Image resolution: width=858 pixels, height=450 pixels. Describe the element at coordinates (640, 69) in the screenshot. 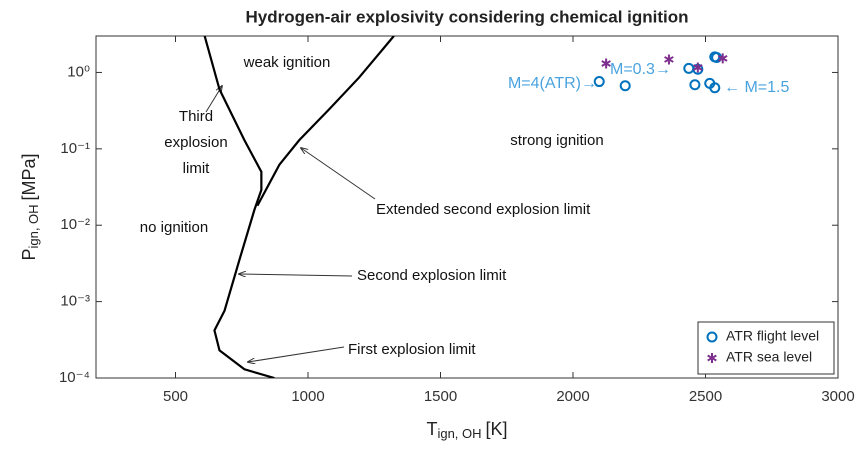

I see `annotation: M=0.3→` at that location.